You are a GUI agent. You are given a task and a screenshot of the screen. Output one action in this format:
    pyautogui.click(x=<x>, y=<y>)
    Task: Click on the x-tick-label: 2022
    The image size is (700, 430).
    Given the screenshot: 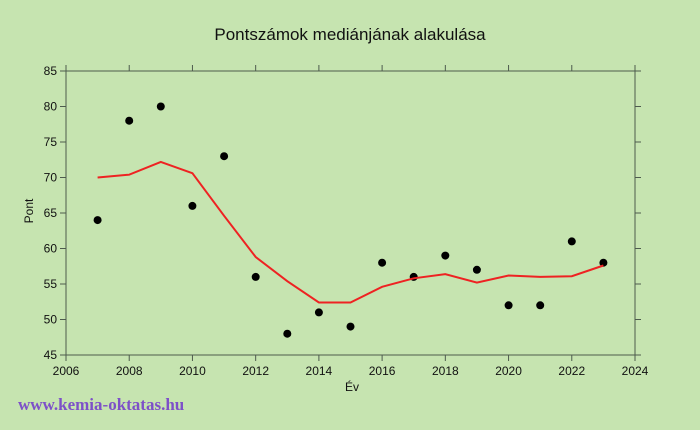 What is the action you would take?
    pyautogui.click(x=571, y=371)
    